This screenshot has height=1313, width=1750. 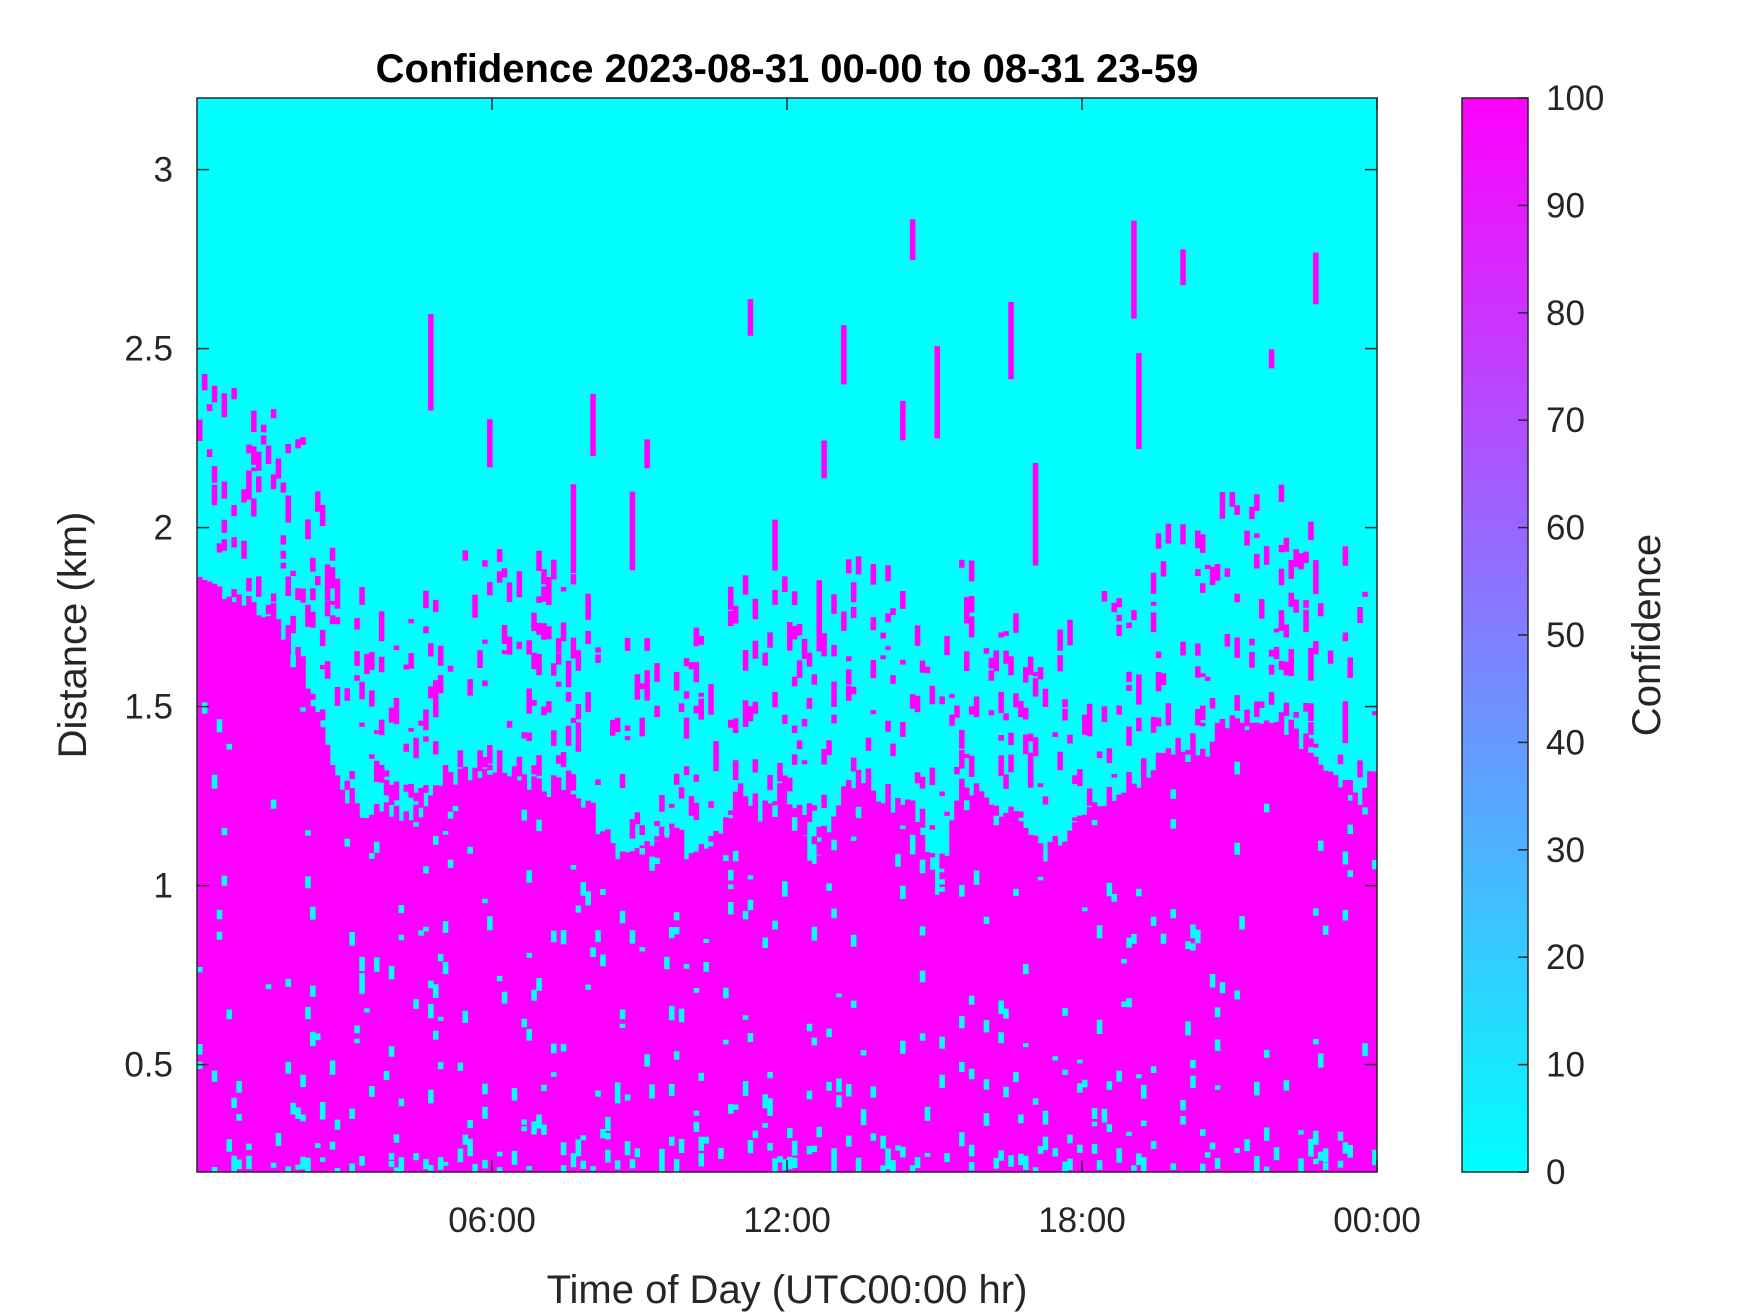 I want to click on colorbar-tick-label: 80, so click(x=1565, y=313).